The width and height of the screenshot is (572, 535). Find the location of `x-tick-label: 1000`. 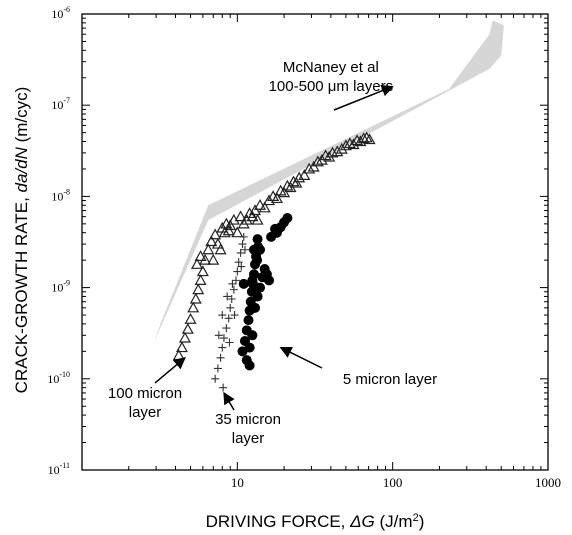

x-tick-label: 1000 is located at coordinates (548, 482).